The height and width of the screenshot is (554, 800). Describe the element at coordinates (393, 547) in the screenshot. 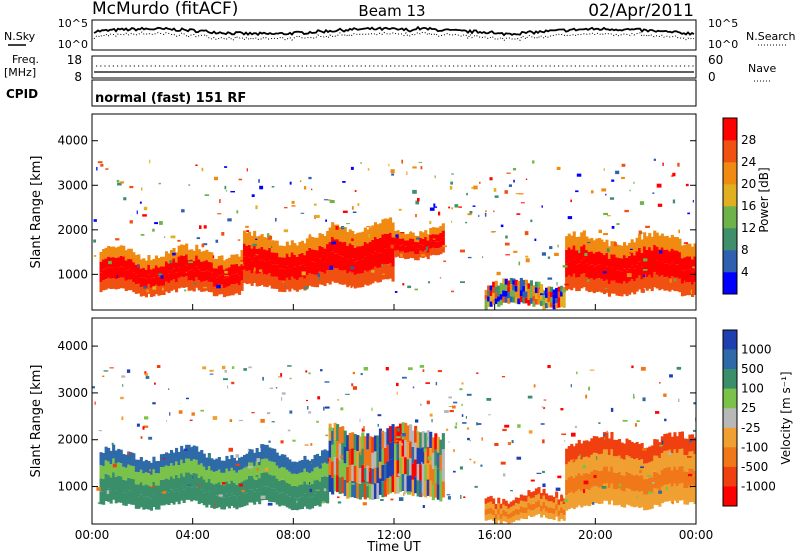

I see `time-axis-label: Time UT` at that location.